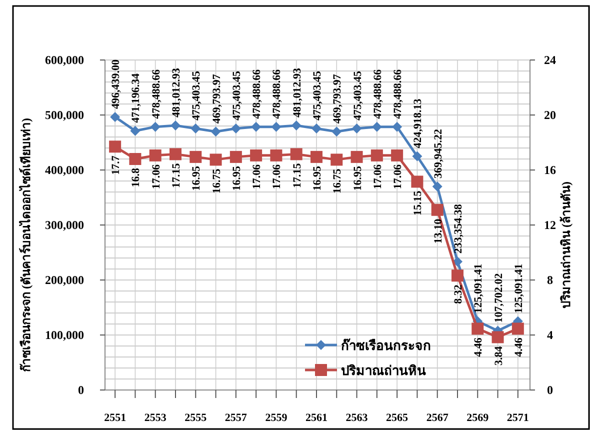  I want to click on y-tick-label: 500,000, so click(64, 115).